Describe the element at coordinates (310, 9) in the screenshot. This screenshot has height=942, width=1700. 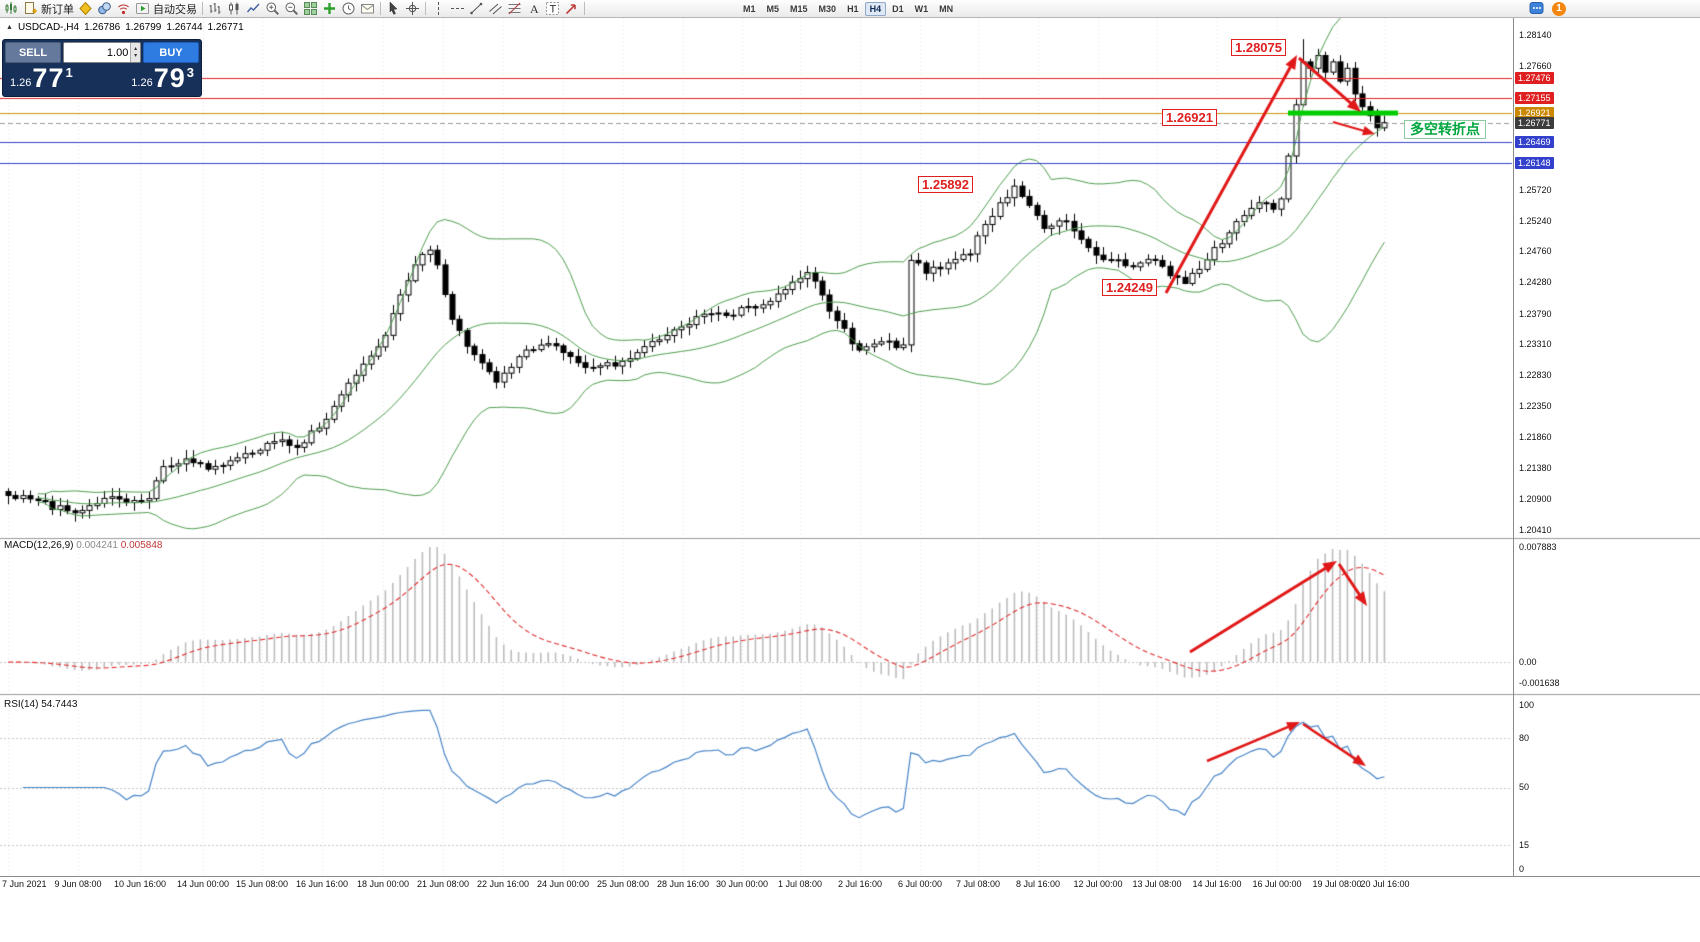
I see `tile-windows-button` at that location.